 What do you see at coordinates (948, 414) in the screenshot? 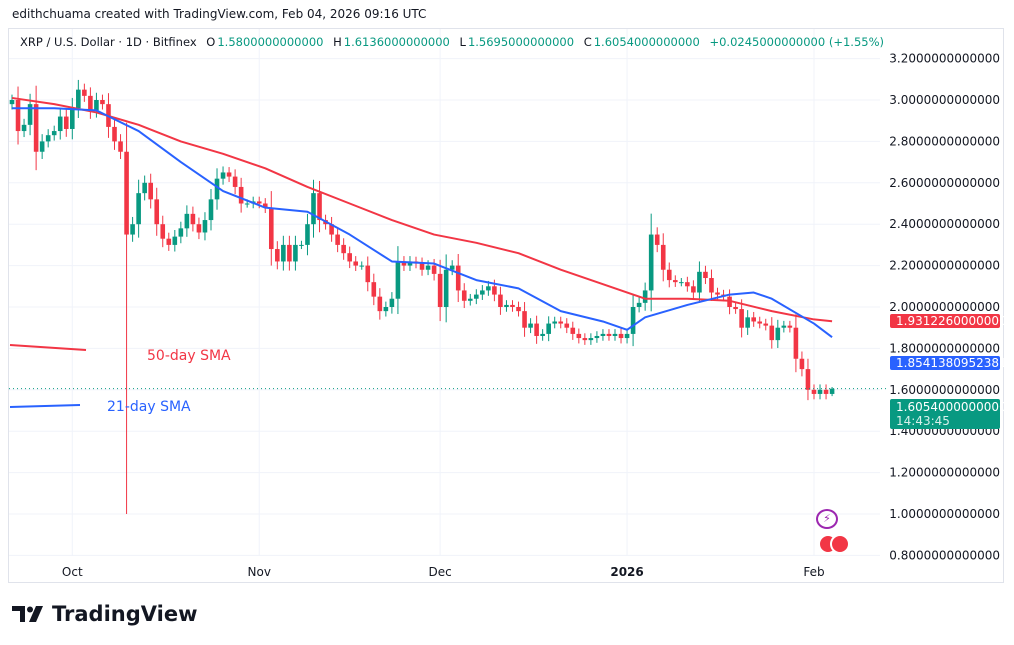
I see `last-price-badge: 1.6054000000000 14:43:45` at bounding box center [948, 414].